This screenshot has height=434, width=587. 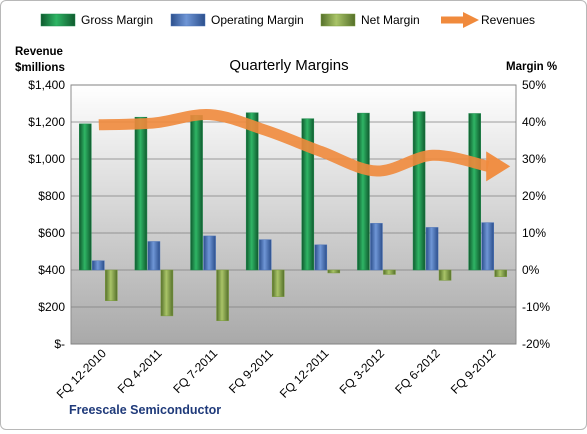 What do you see at coordinates (117, 20) in the screenshot?
I see `legend-label: Gross Margin` at bounding box center [117, 20].